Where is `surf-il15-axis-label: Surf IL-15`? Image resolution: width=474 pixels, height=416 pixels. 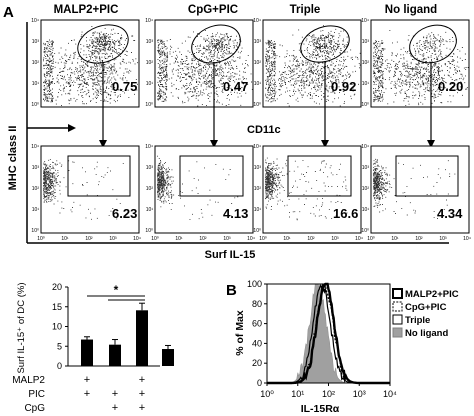
surf-il15-axis-label: Surf IL-15 is located at coordinates (230, 255).